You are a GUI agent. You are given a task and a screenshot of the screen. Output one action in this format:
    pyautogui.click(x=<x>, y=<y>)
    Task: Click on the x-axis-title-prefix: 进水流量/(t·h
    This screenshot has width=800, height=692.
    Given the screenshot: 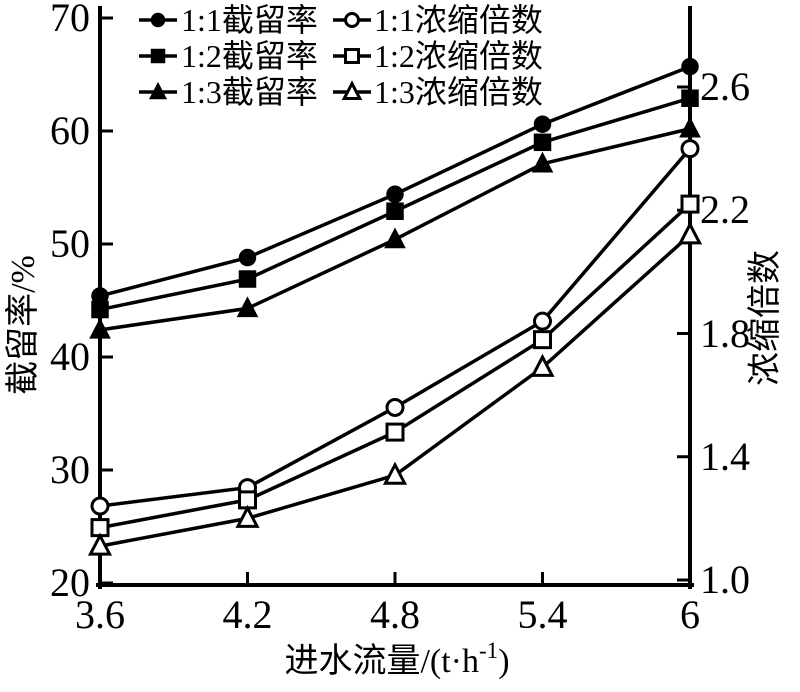 What is the action you would take?
    pyautogui.click(x=381, y=661)
    